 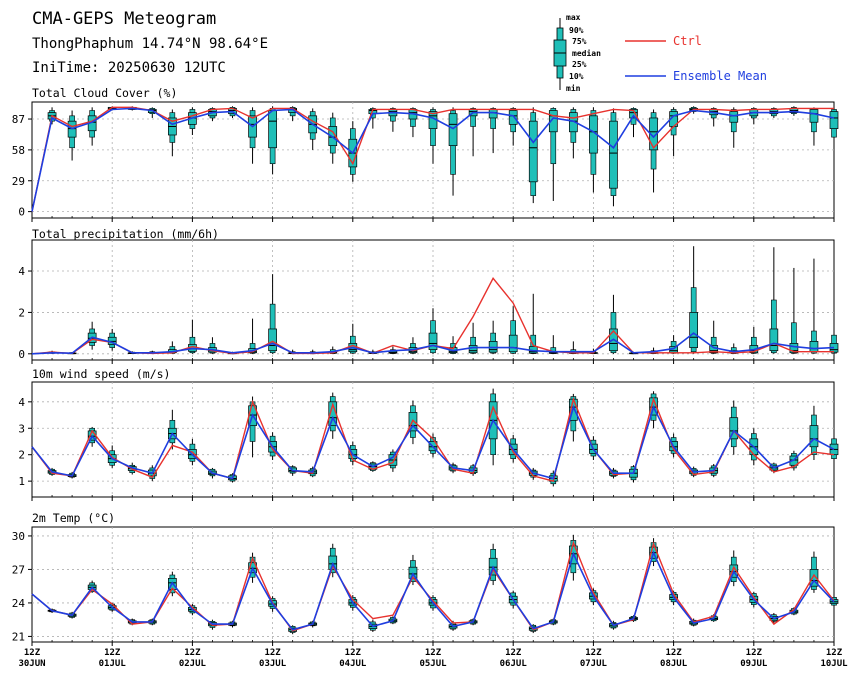 I want to click on panel-title: 2m Temp (°C), so click(x=73, y=518).